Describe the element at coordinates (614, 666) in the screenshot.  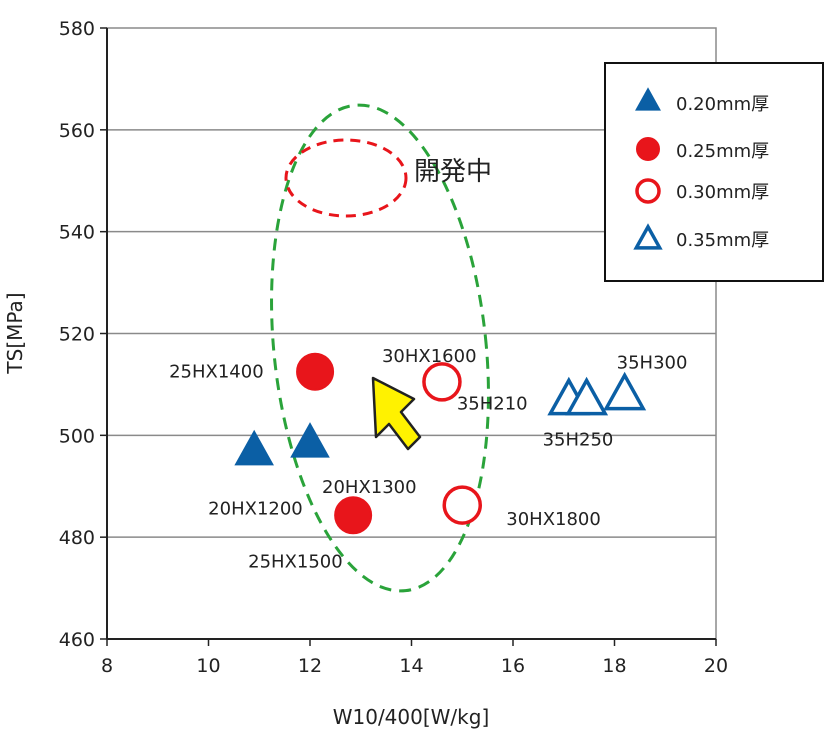
I see `x-tick-label: 18` at that location.